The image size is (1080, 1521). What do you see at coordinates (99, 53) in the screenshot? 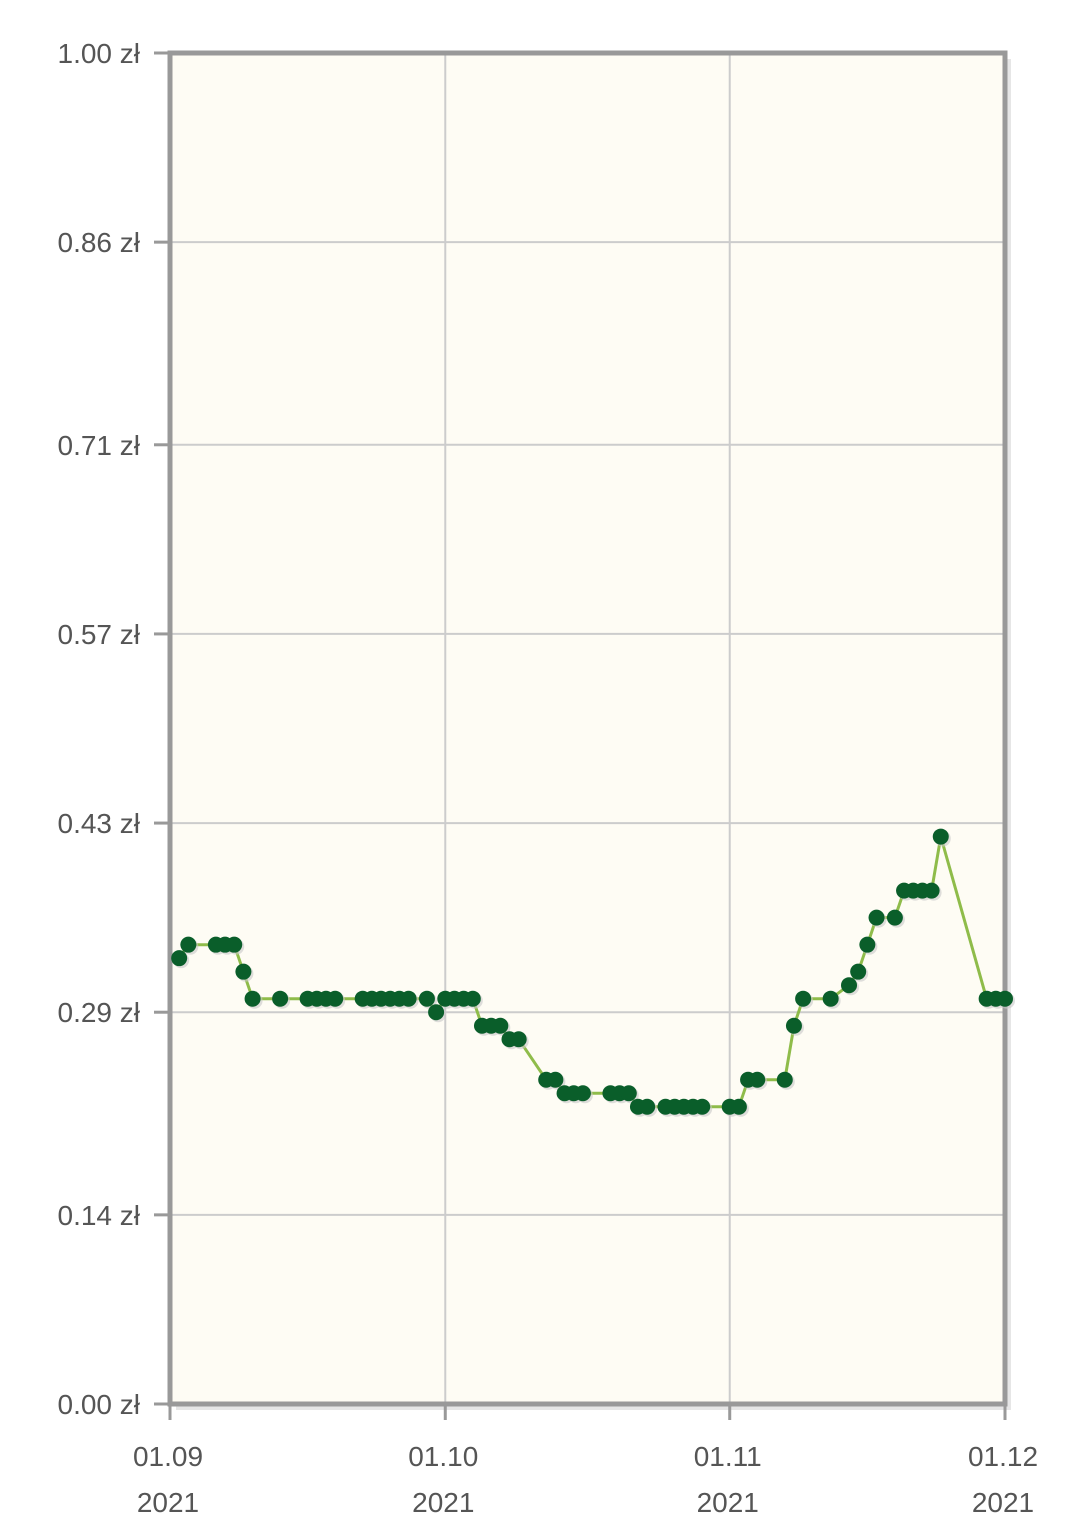
I see `y-tick-label: 1.00 zł` at bounding box center [99, 53].